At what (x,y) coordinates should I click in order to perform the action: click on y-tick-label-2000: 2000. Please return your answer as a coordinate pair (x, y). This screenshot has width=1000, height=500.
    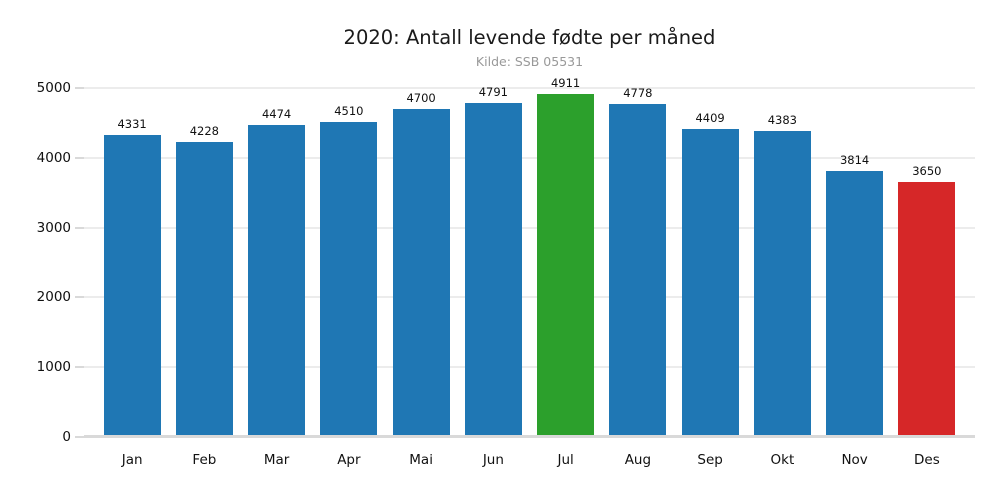
    Looking at the image, I should click on (53, 297).